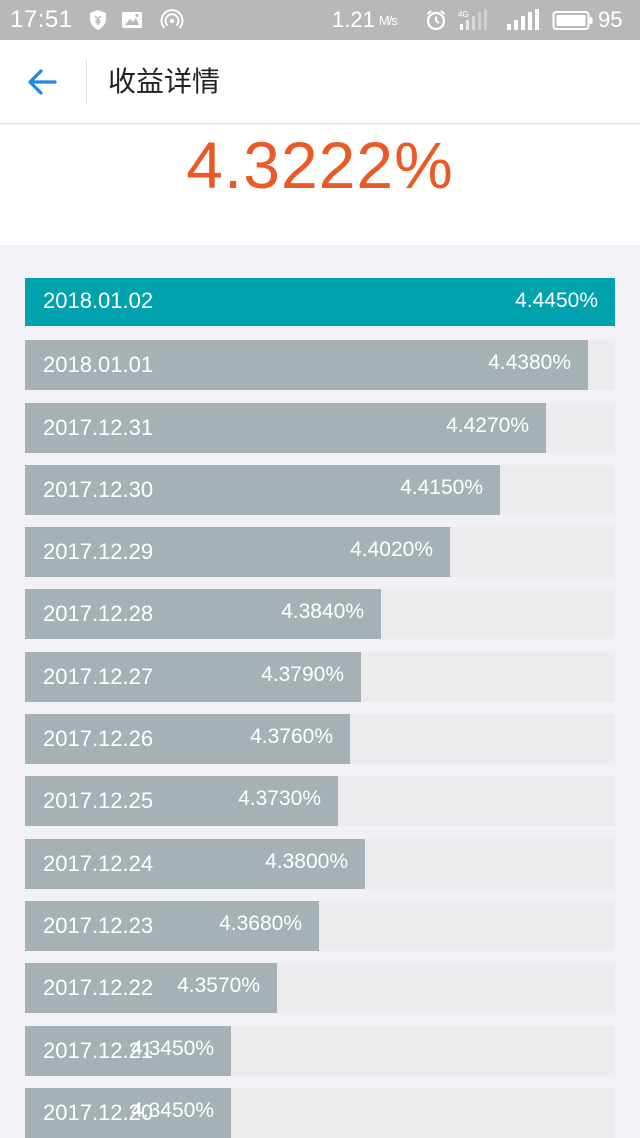 This screenshot has height=1138, width=640. I want to click on page-title: 收益详情, so click(164, 81).